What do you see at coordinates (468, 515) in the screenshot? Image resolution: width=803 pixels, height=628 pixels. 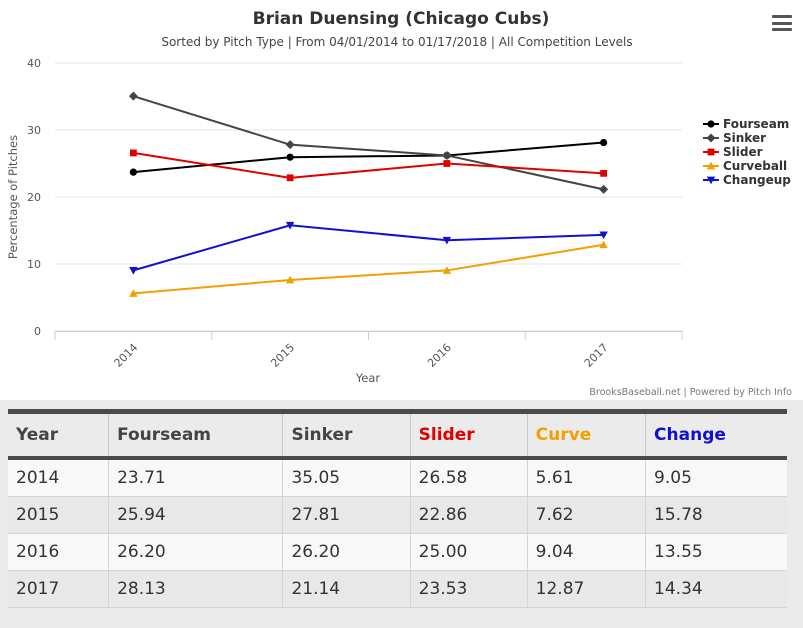 I see `table-cell: 22.86` at bounding box center [468, 515].